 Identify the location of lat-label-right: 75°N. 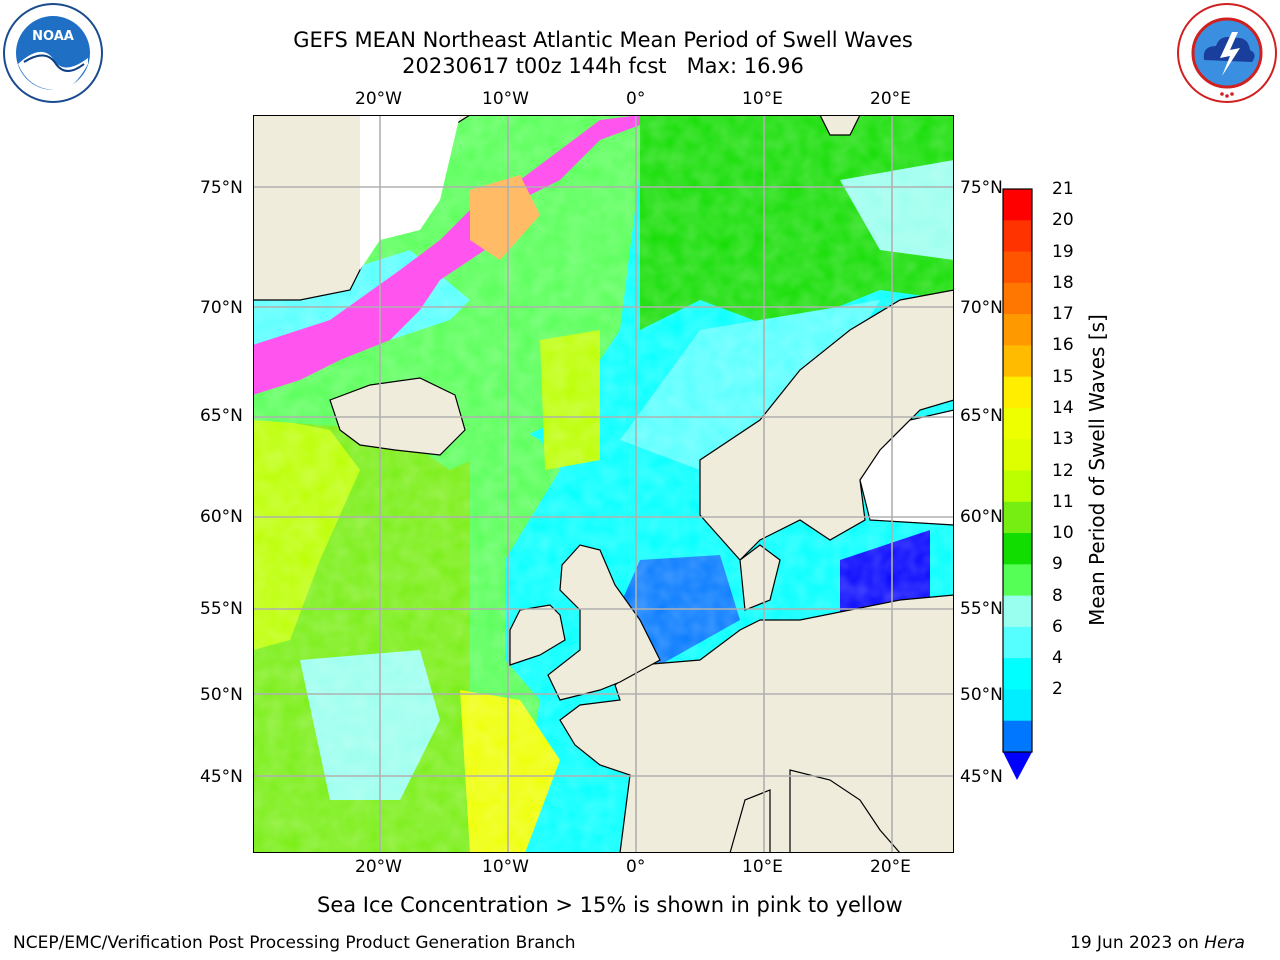
(981, 188).